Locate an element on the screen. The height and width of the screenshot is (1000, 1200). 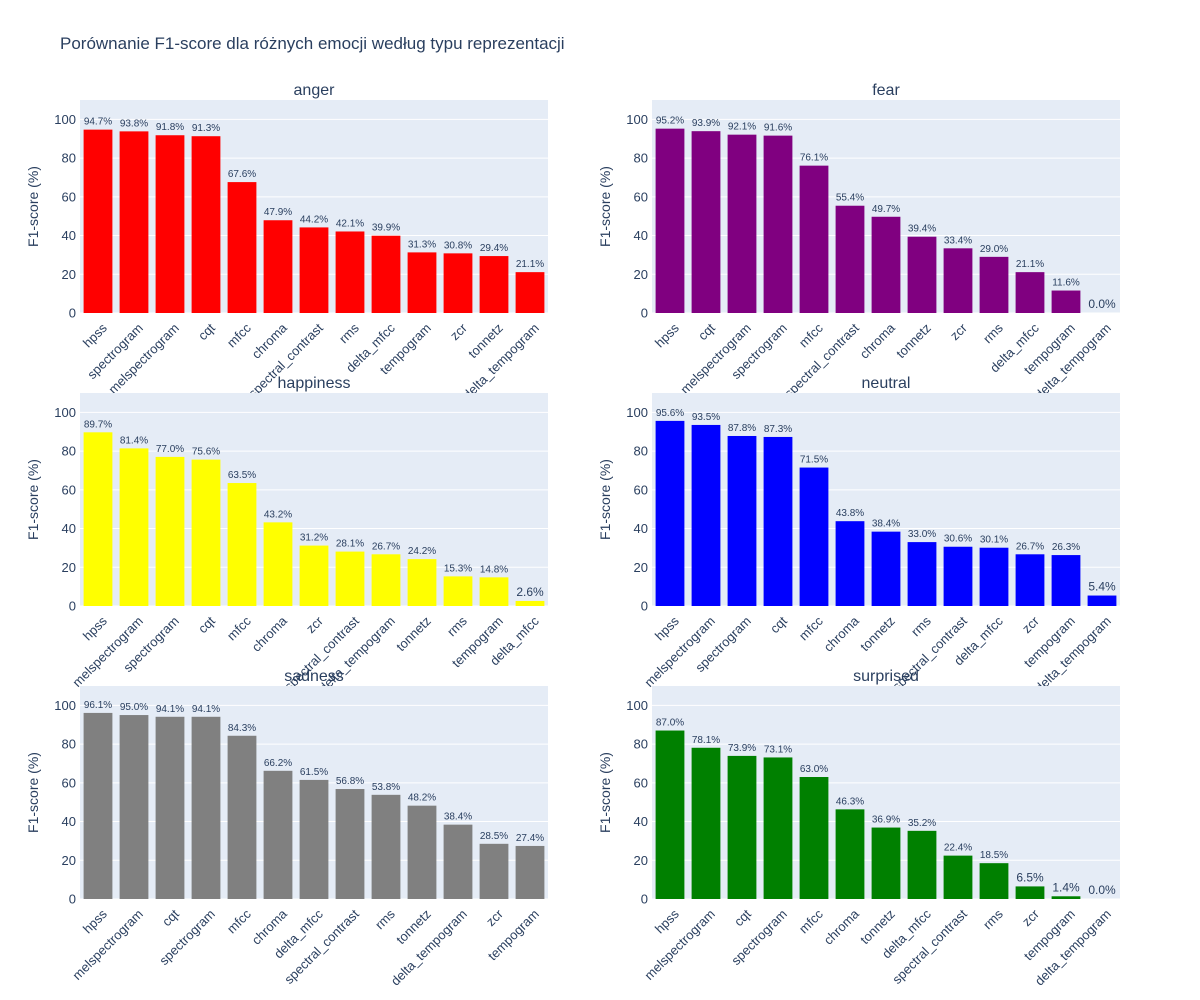
subplot-title: sadness is located at coordinates (314, 676).